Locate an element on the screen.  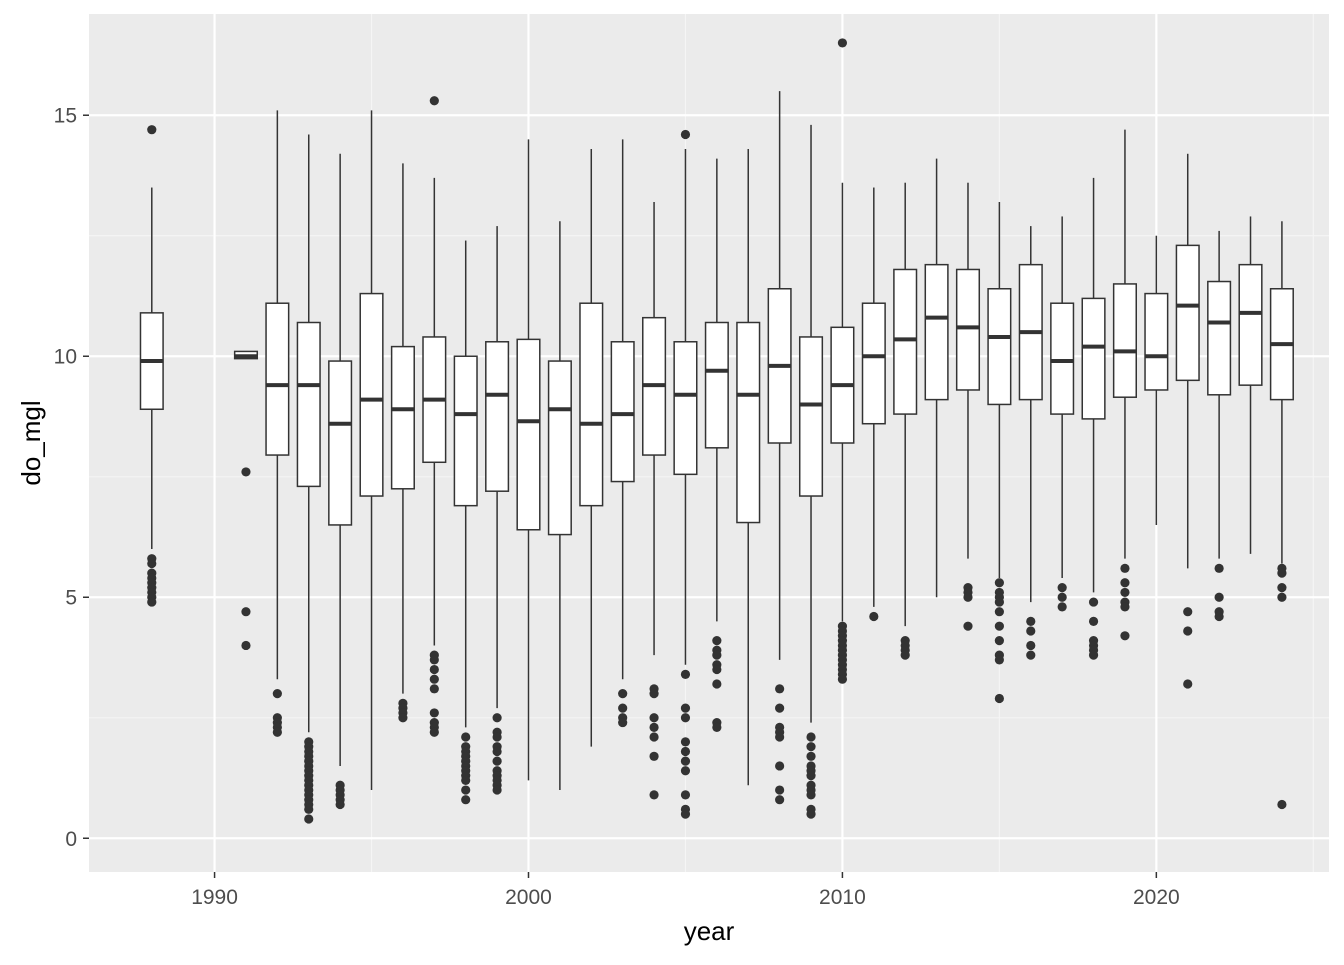
x-axis: 1990 2000 2010 2020 is located at coordinates (685, 890).